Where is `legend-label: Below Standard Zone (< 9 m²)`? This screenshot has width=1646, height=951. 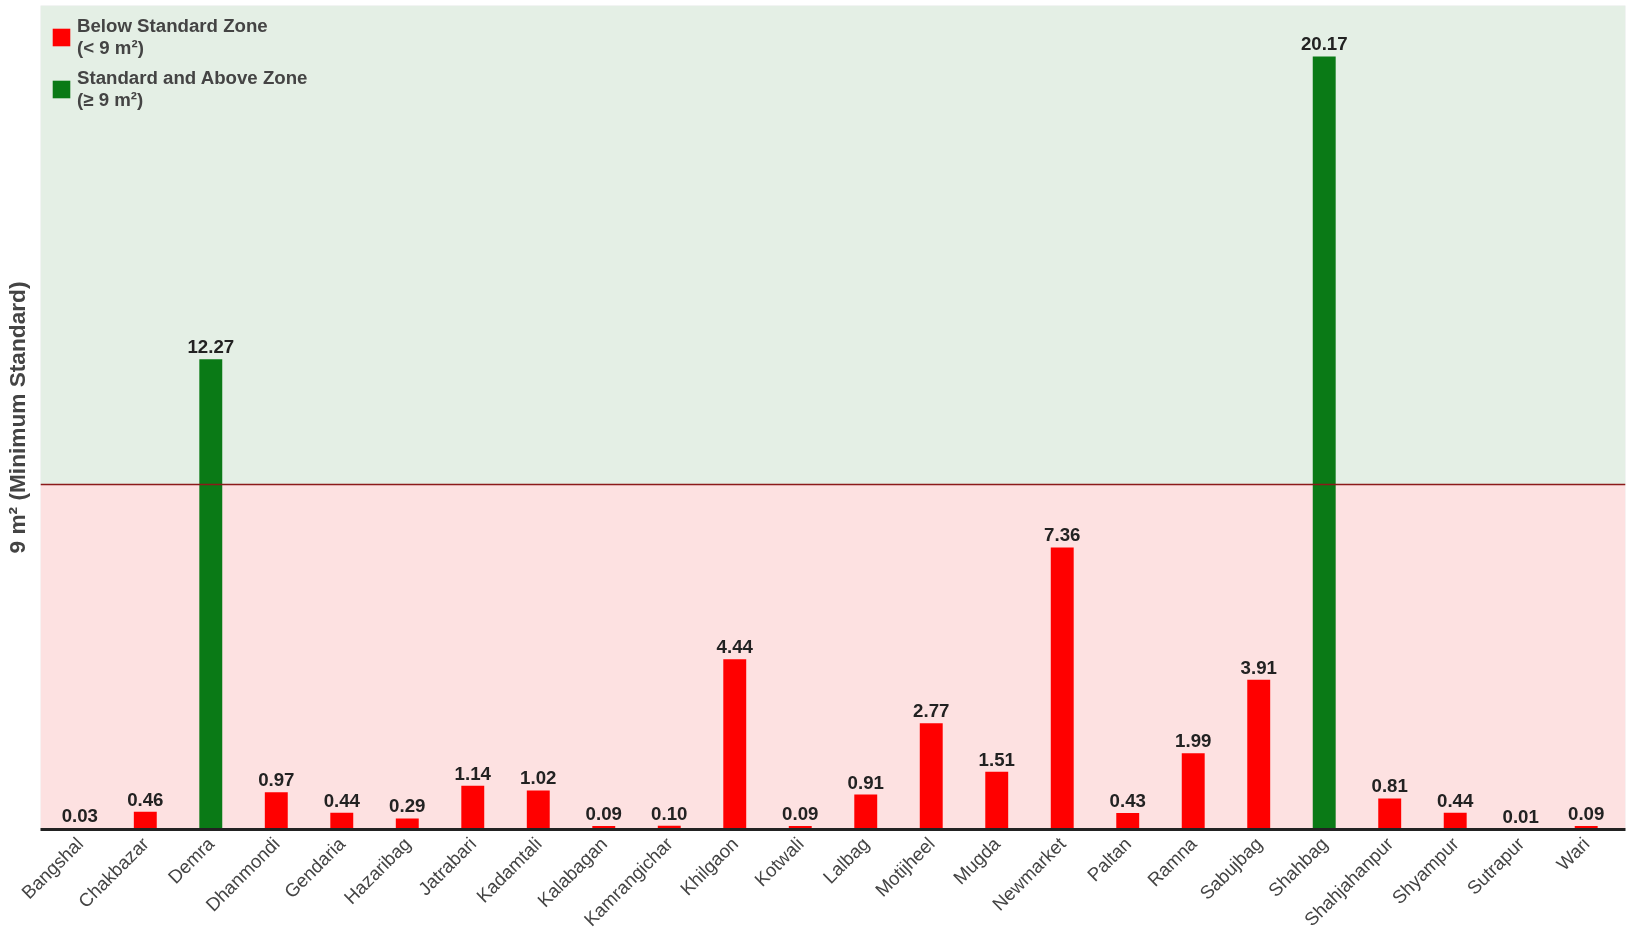
legend-label: Below Standard Zone (< 9 m²) is located at coordinates (172, 37).